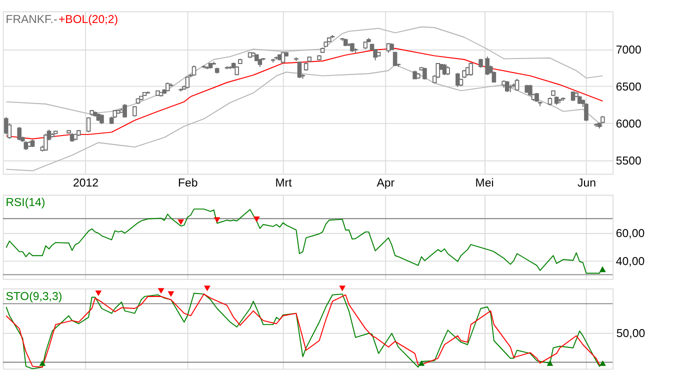  Describe the element at coordinates (630, 234) in the screenshot. I see `y-tick-label: 60,00` at that location.